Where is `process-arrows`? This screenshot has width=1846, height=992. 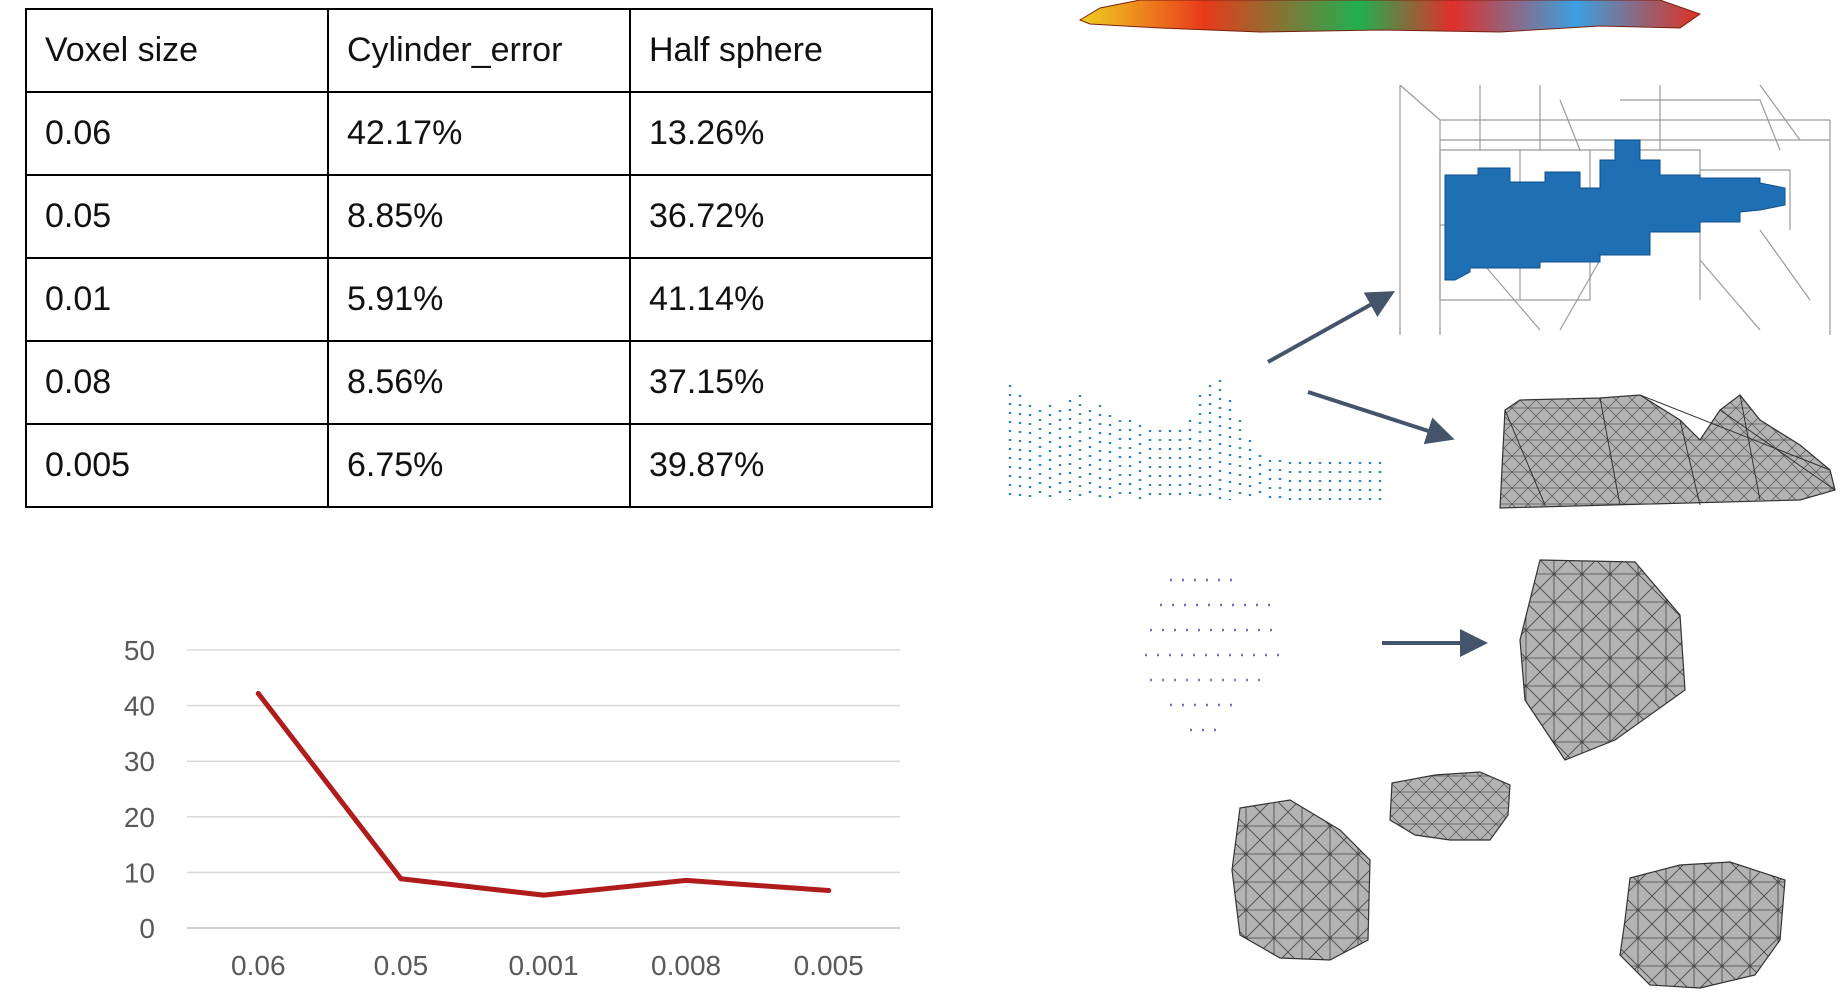 process-arrows is located at coordinates (1377, 474).